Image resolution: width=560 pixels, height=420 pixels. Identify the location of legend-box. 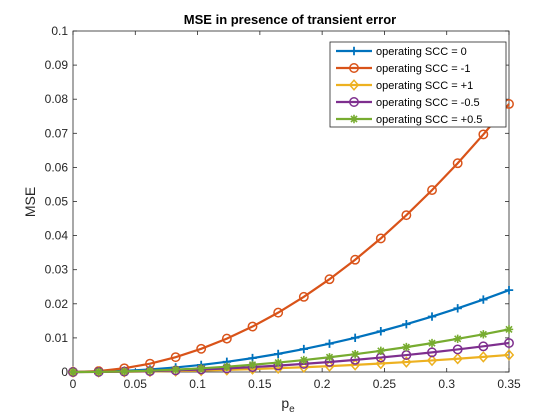
(418, 84).